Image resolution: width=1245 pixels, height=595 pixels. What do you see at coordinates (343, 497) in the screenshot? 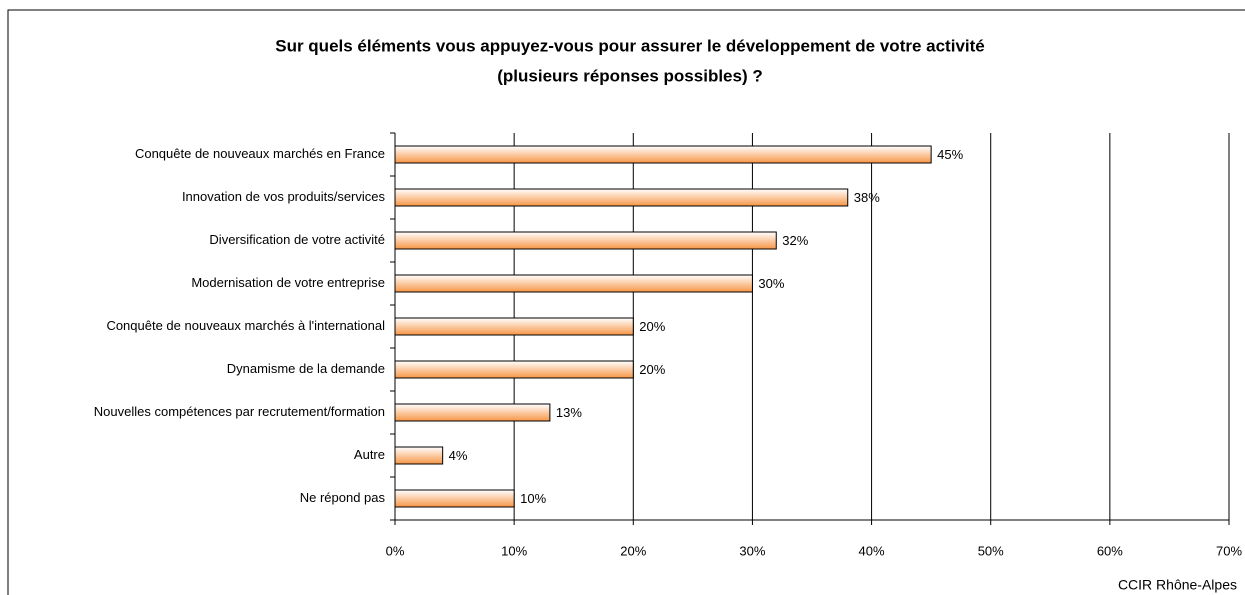
I see `y-tick-label: Ne répond pas` at bounding box center [343, 497].